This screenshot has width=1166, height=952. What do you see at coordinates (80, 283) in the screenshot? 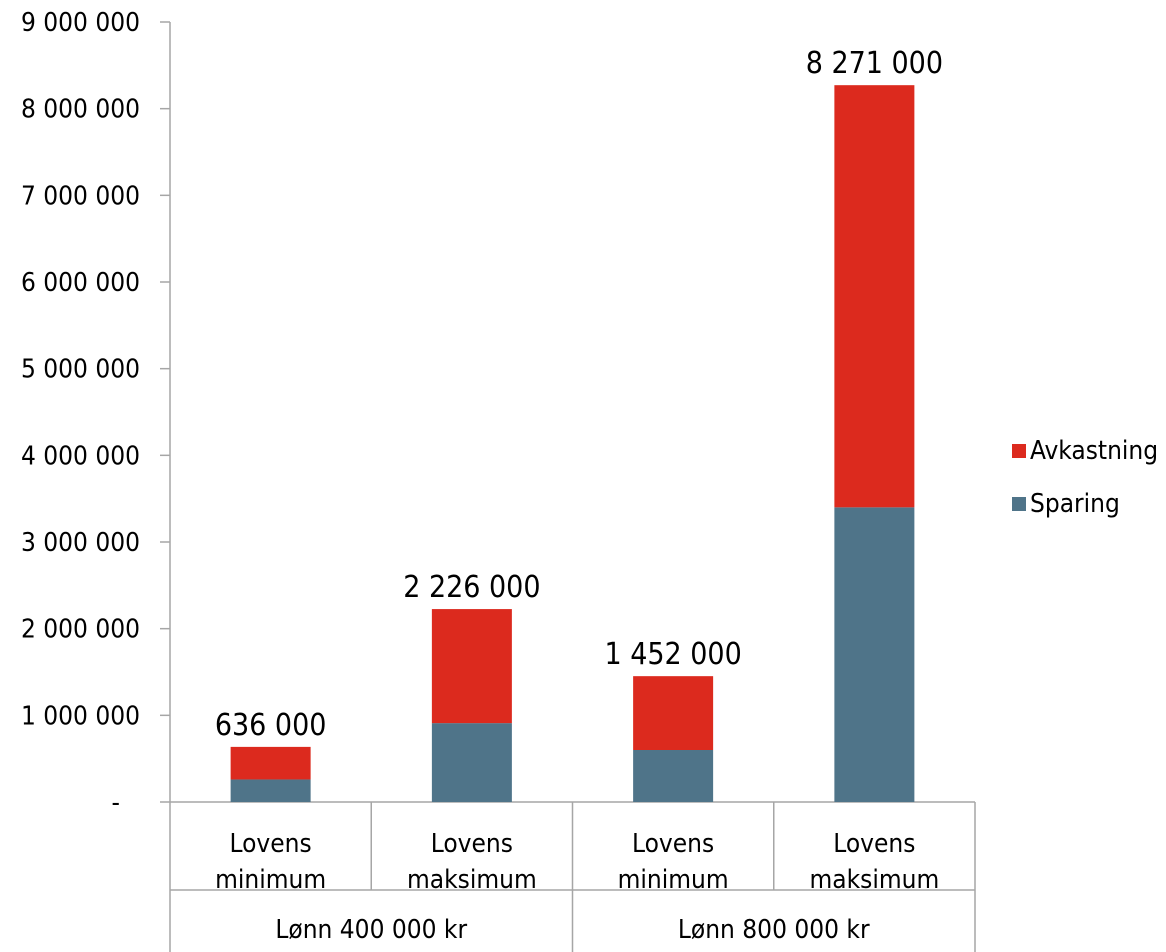
I see `y-tick-label: 6 000 000` at bounding box center [80, 283].